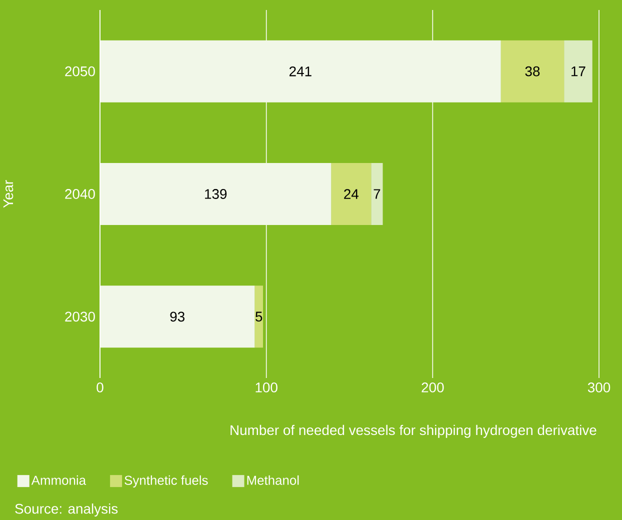 The height and width of the screenshot is (520, 622). I want to click on data-label: 38, so click(532, 71).